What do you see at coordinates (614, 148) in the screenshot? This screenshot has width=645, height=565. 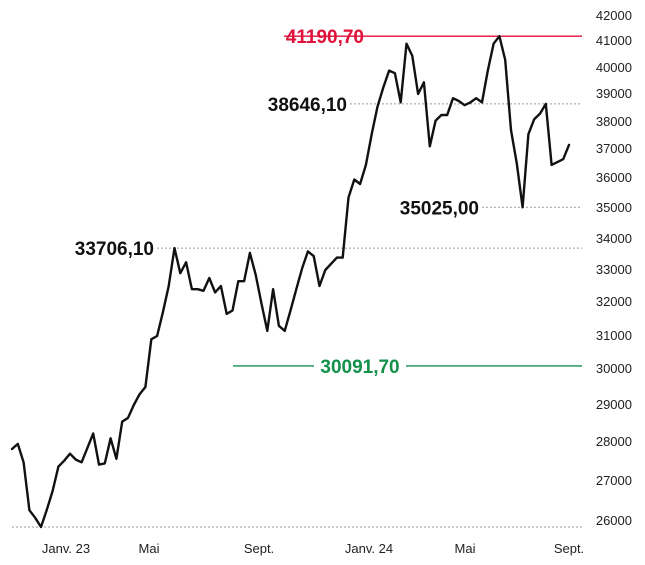 I see `y-tick-label: 37000` at bounding box center [614, 148].